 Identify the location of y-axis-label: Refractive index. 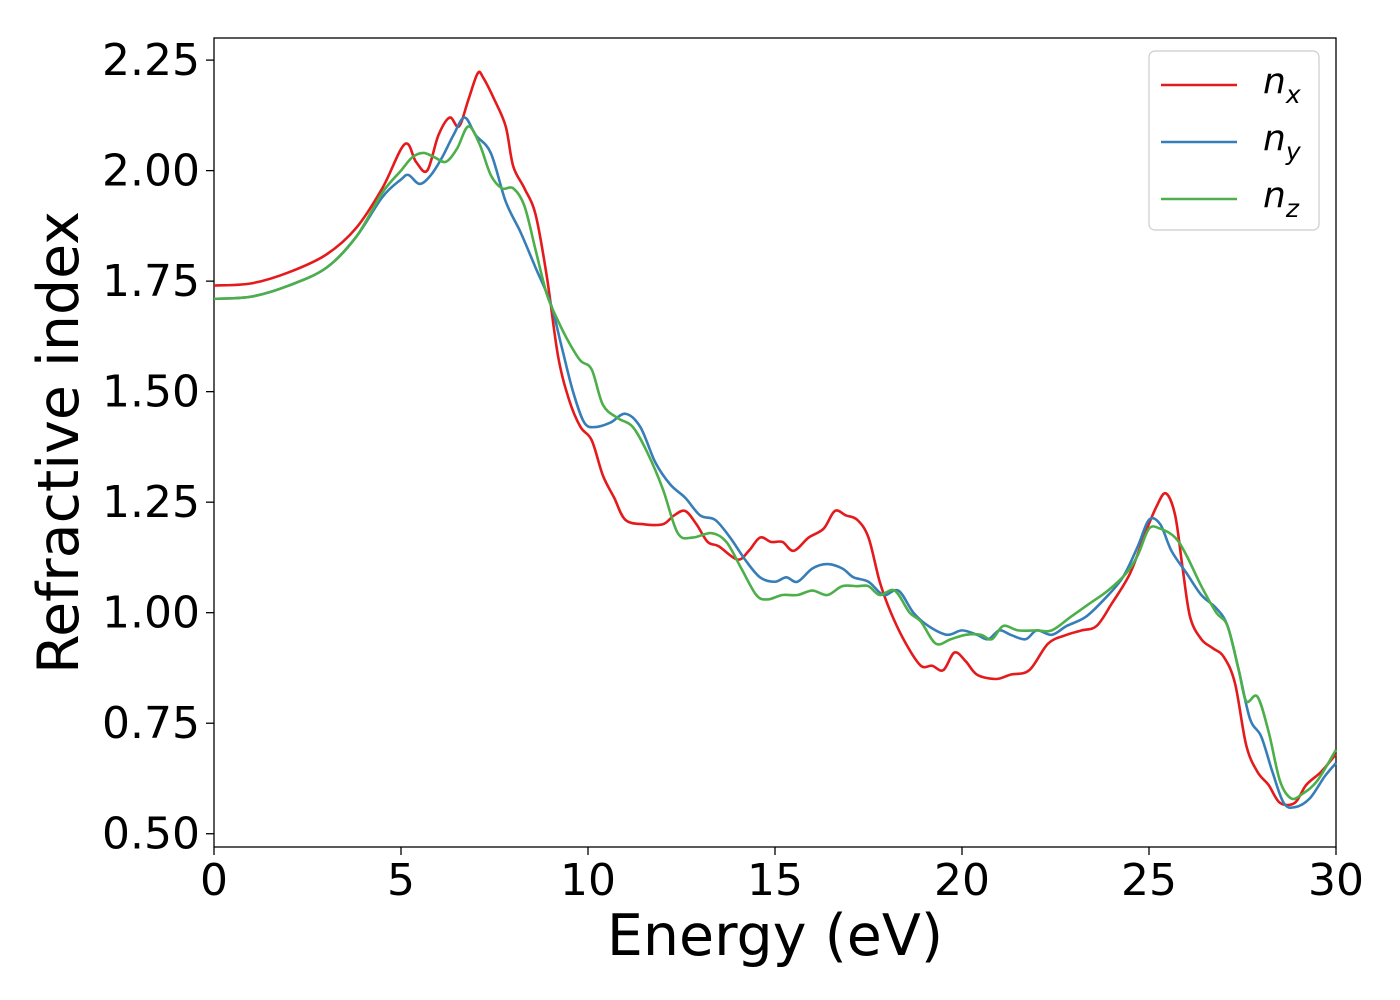
(59, 442).